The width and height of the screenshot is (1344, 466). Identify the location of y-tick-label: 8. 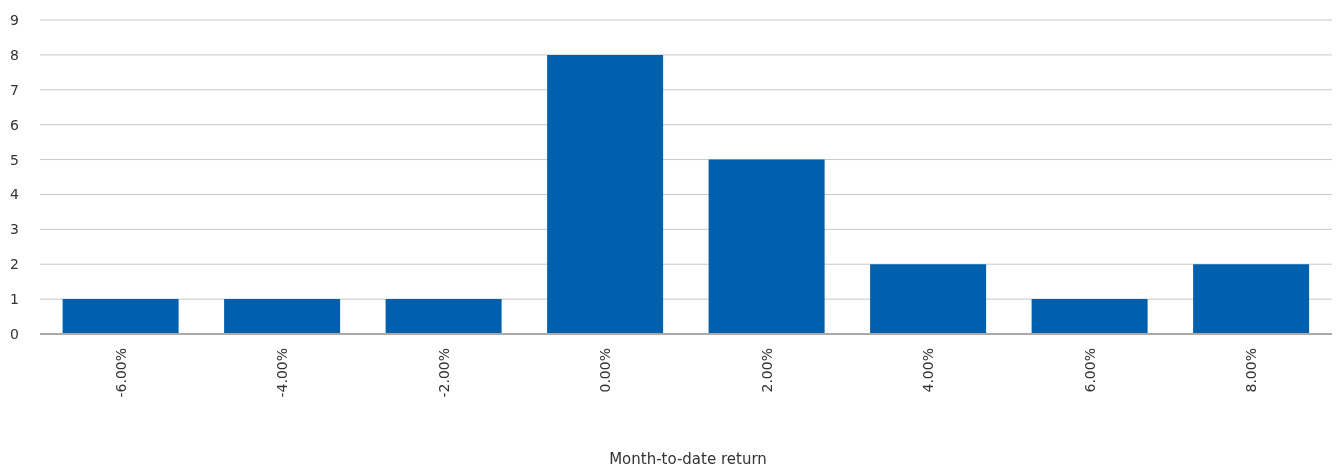
(14, 54).